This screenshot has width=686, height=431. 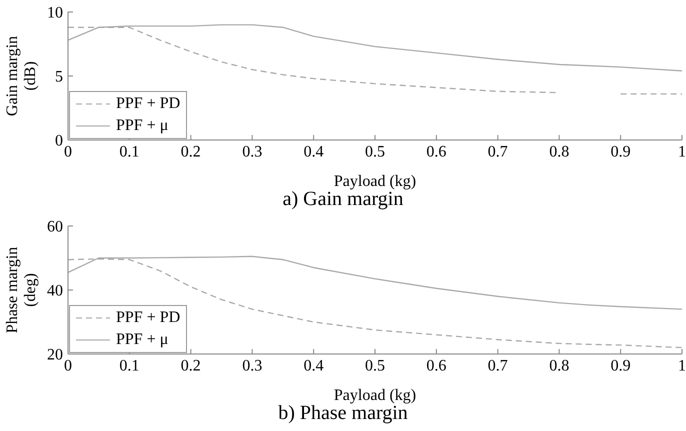 I want to click on y-tick-label: 40, so click(x=55, y=291).